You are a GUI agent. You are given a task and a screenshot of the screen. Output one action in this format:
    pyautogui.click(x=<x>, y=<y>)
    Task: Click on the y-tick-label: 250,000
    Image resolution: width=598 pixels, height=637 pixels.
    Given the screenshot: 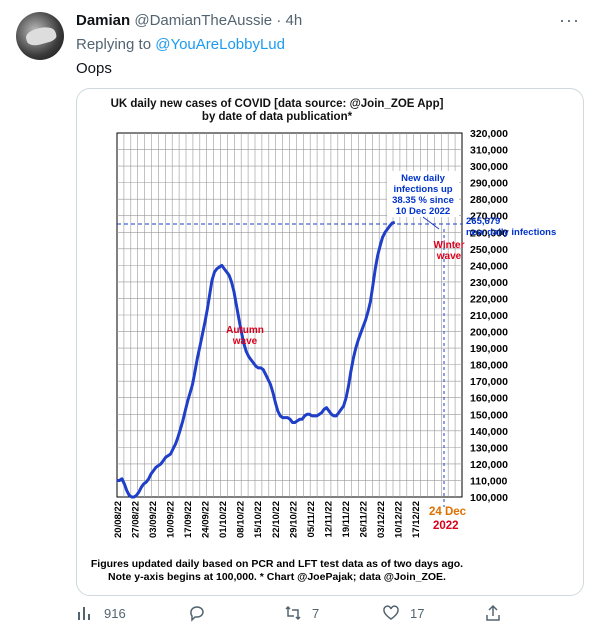 What is the action you would take?
    pyautogui.click(x=489, y=250)
    